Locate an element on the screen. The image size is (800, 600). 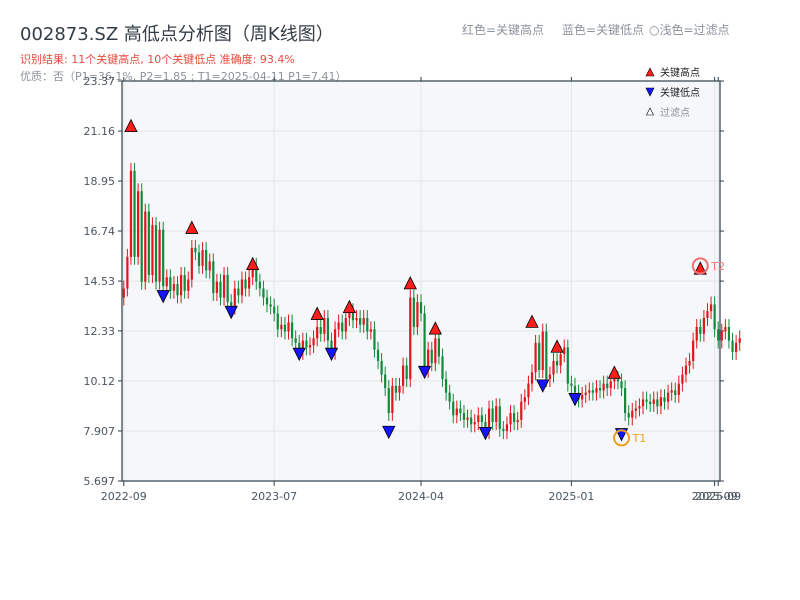
chart-title: 002873.SZ 高低点分析图（周K线图） is located at coordinates (177, 34).